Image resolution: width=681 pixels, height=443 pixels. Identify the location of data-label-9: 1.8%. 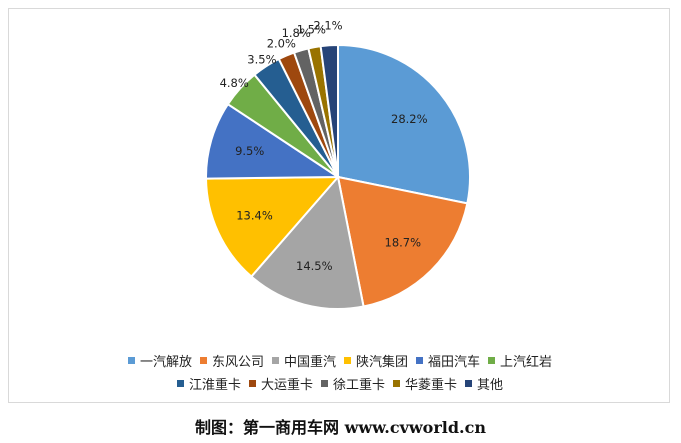
(296, 33).